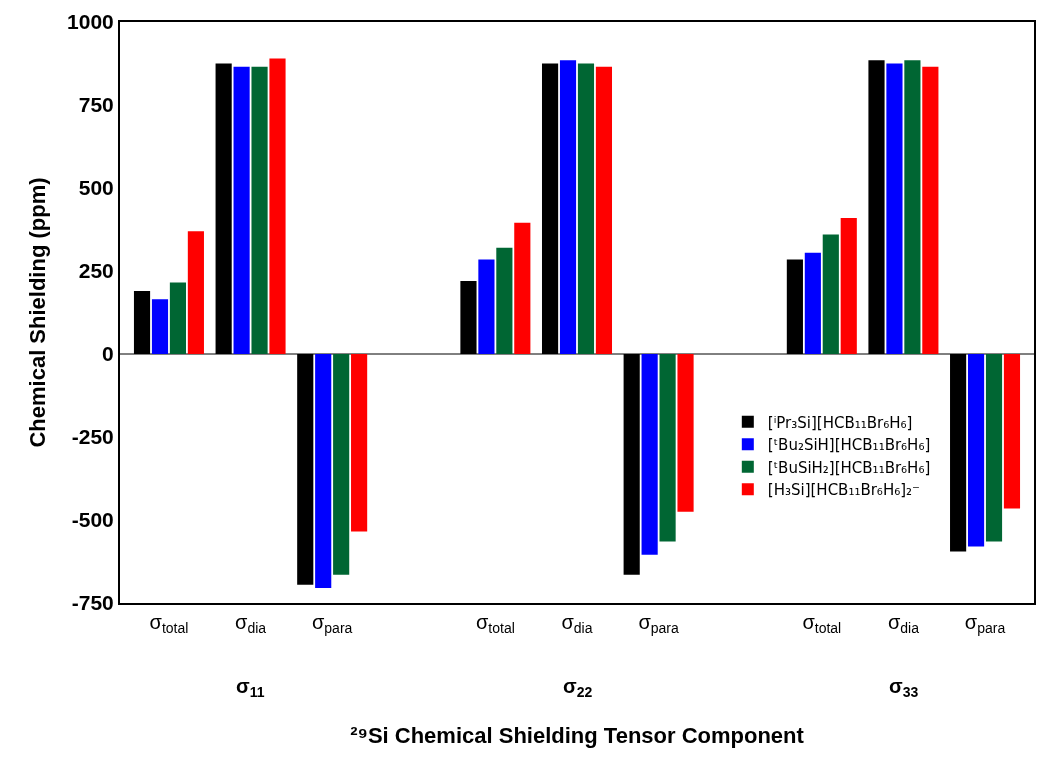 Image resolution: width=1041 pixels, height=758 pixels. What do you see at coordinates (849, 467) in the screenshot?
I see `legend-label: [ᵗBuSiH₂][HCB₁₁Br₆H₆]` at bounding box center [849, 467].